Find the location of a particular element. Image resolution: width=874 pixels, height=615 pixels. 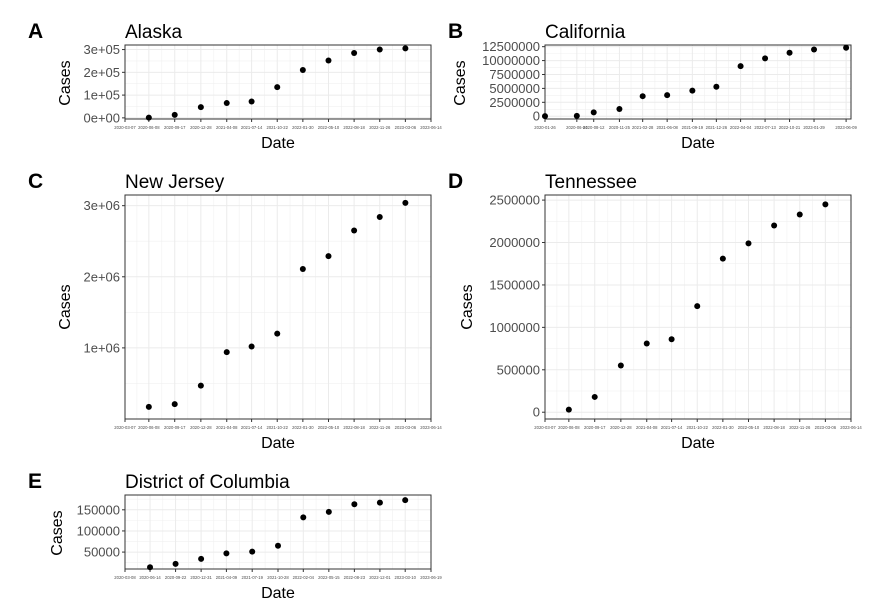

x-tick-label: 2022-10-21 is located at coordinates (790, 127).